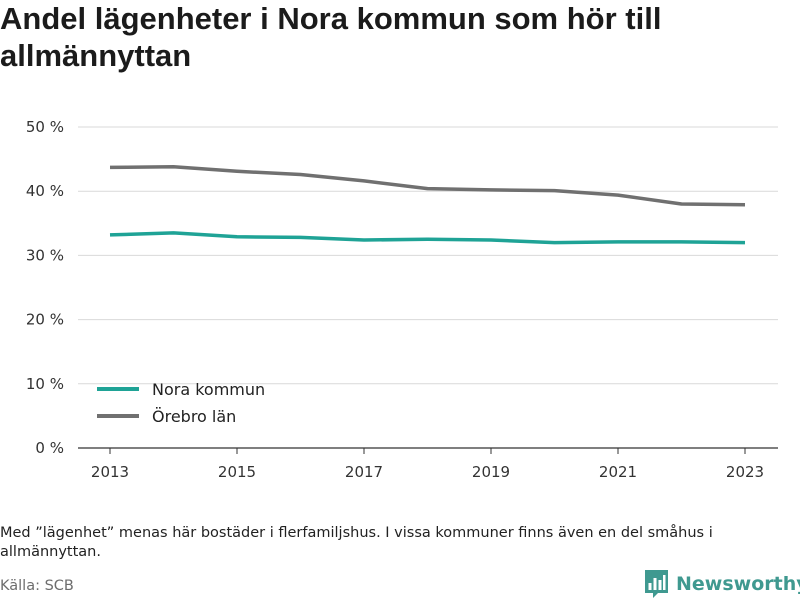 The height and width of the screenshot is (600, 800). What do you see at coordinates (45, 191) in the screenshot?
I see `y-tick-label: 40 %` at bounding box center [45, 191].